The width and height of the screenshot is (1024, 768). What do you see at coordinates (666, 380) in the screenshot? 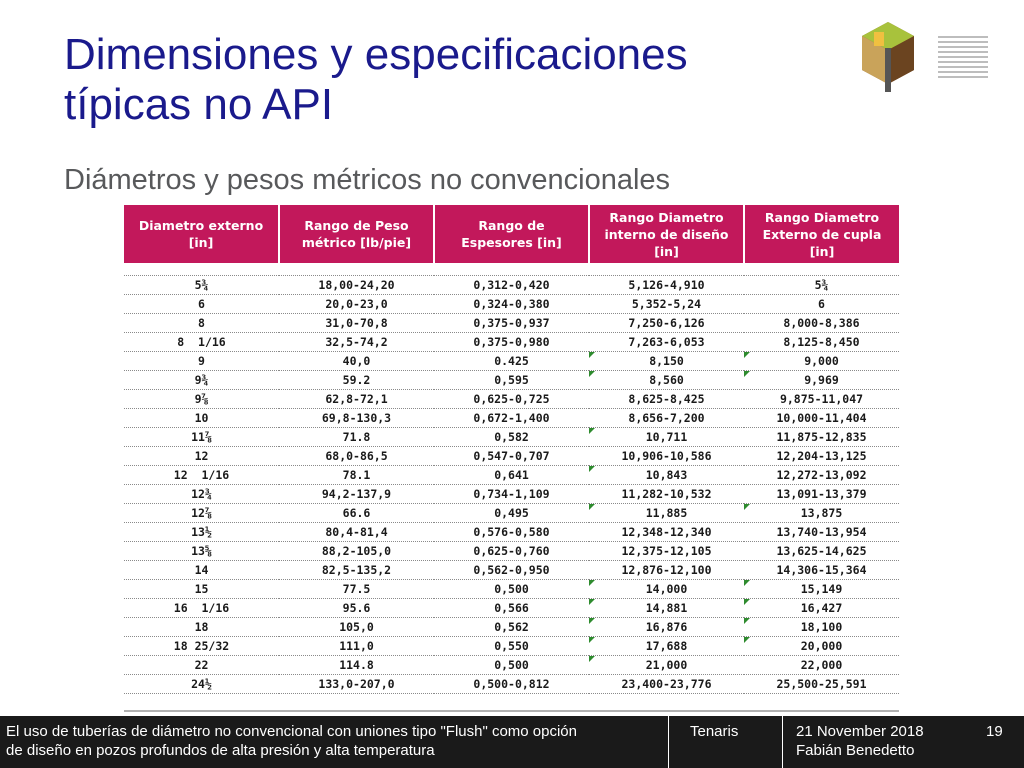
I see `inner-diameter-cell: 8,560` at bounding box center [666, 380].